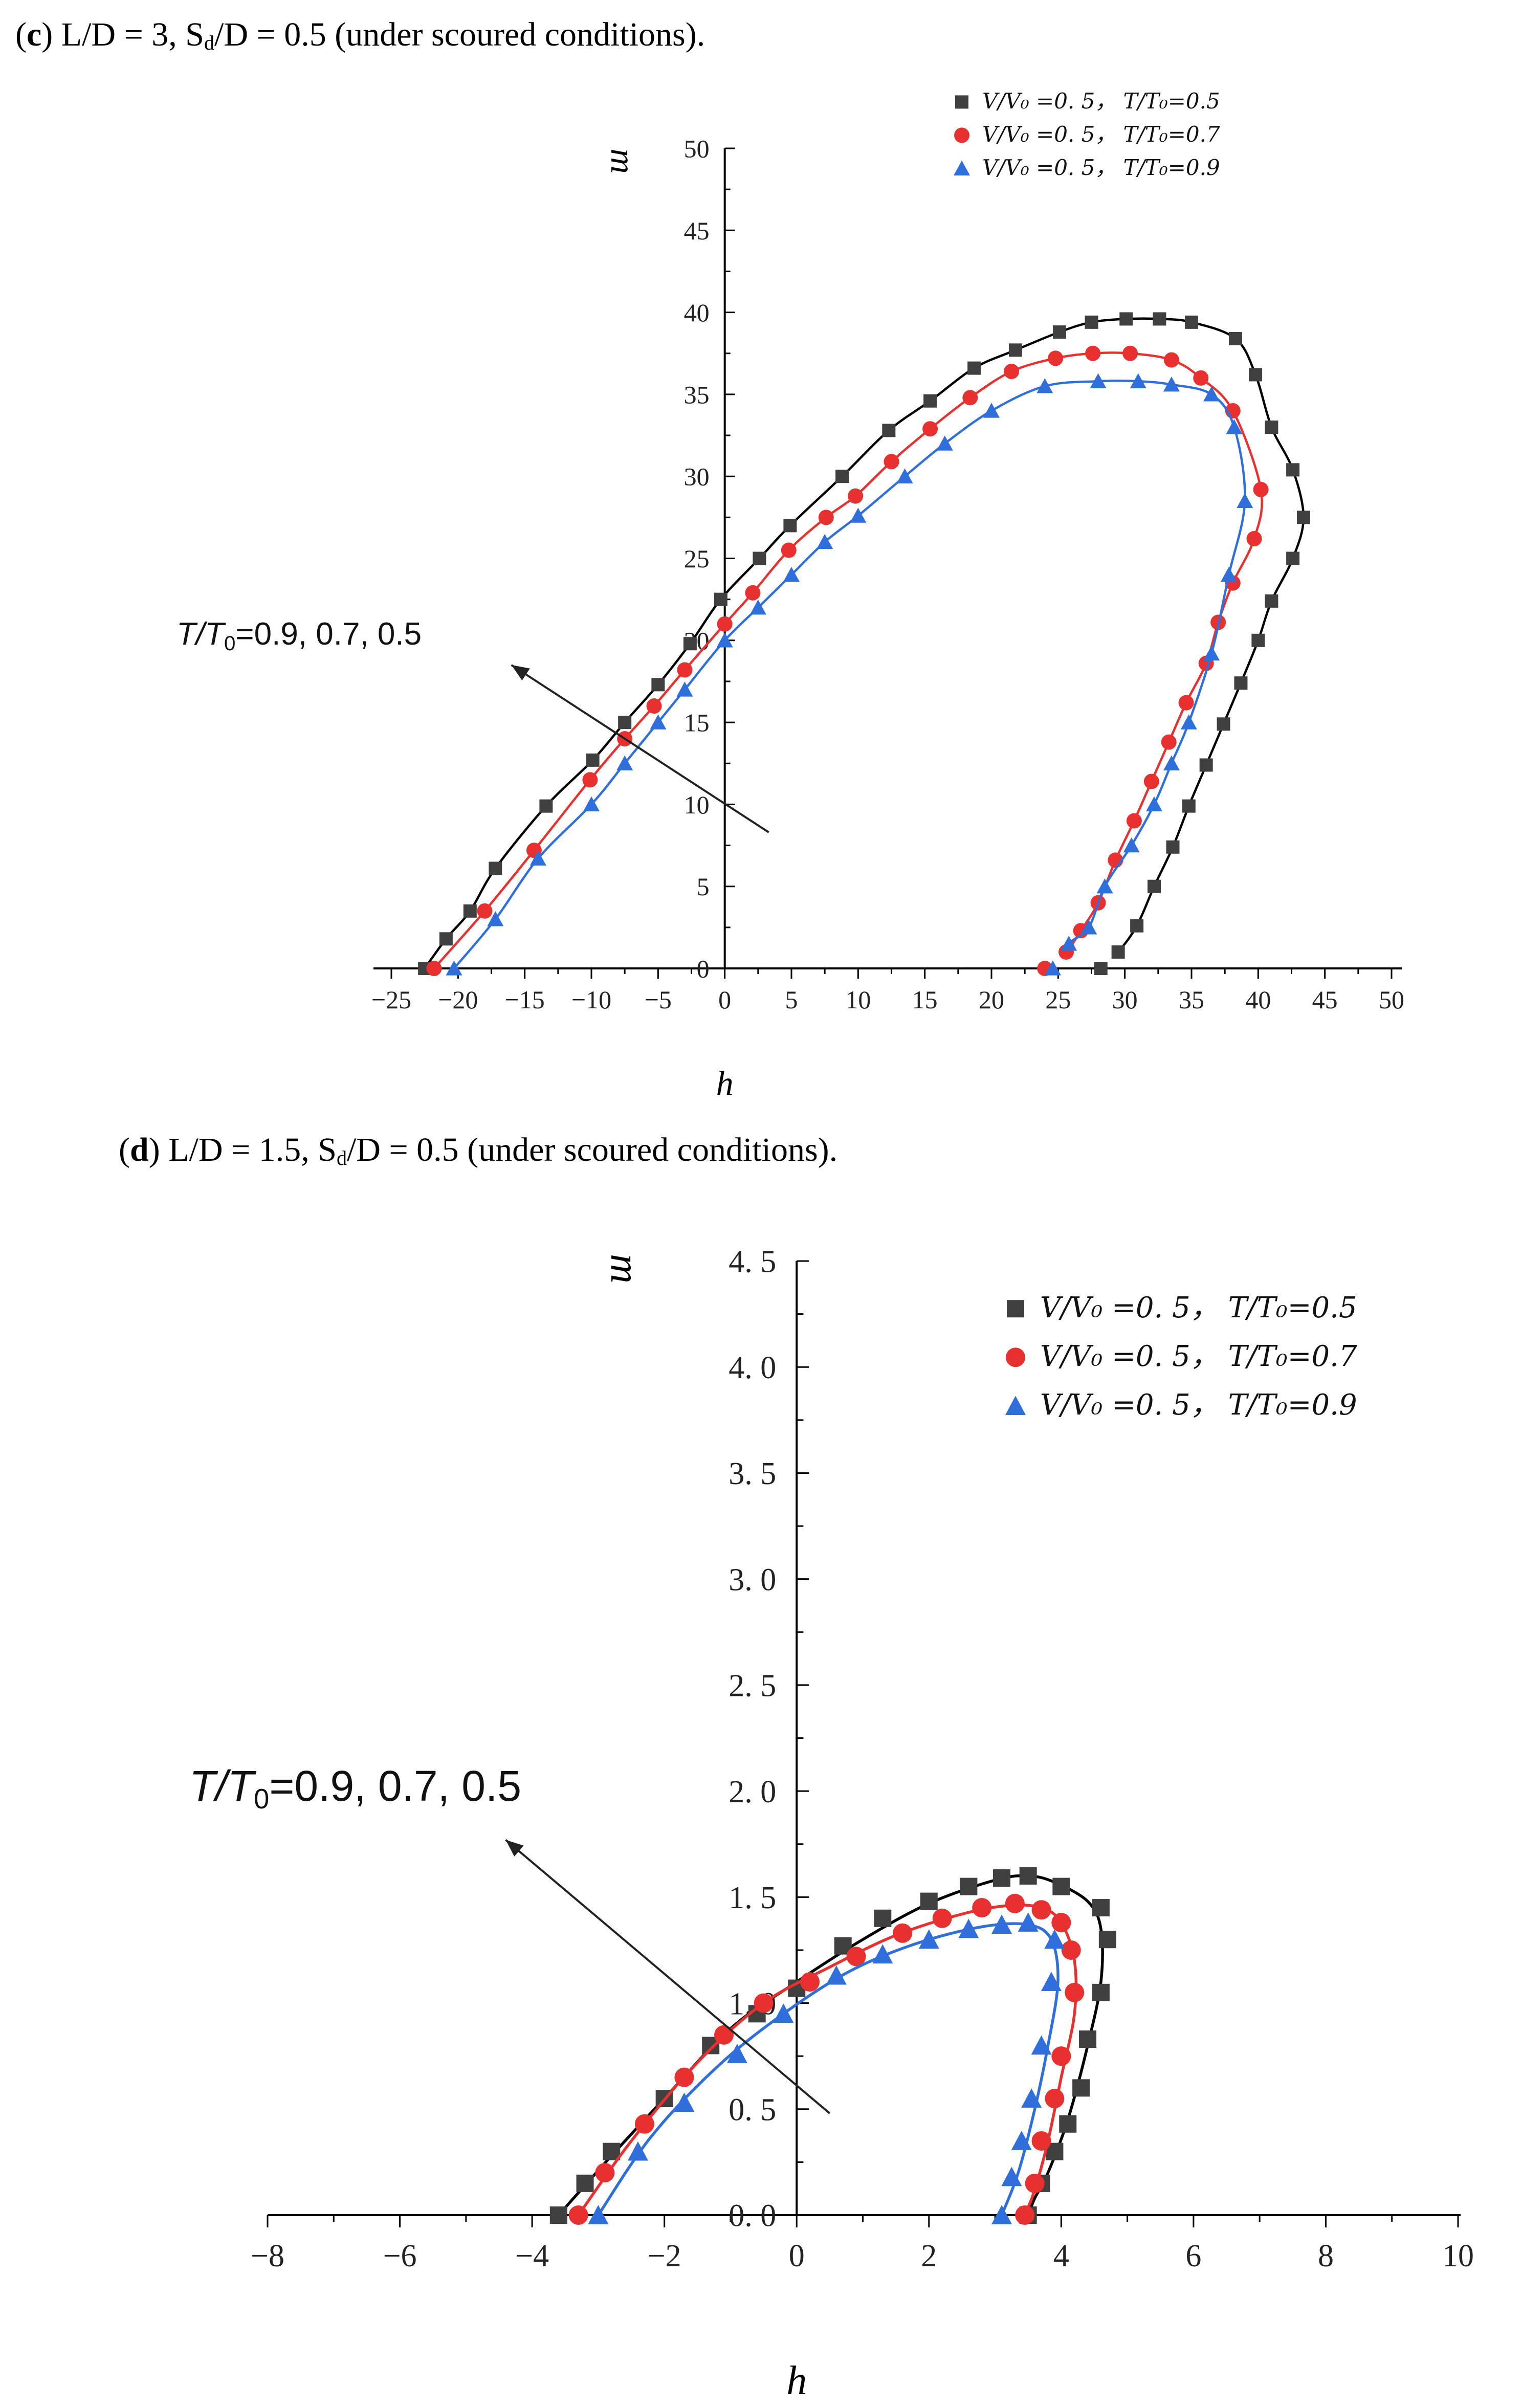 This screenshot has height=2408, width=1522. I want to click on x-tick-label: 25, so click(1058, 999).